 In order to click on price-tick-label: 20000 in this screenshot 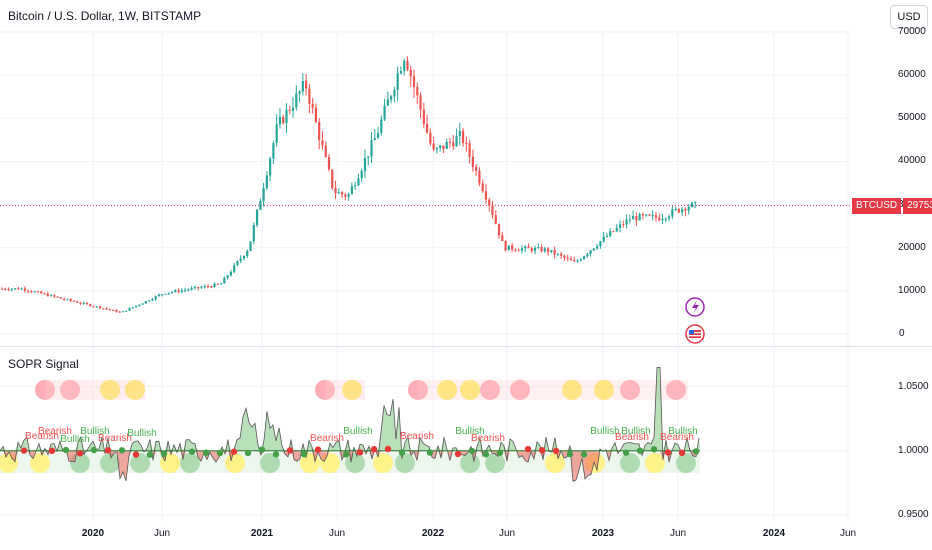, I will do `click(912, 247)`.